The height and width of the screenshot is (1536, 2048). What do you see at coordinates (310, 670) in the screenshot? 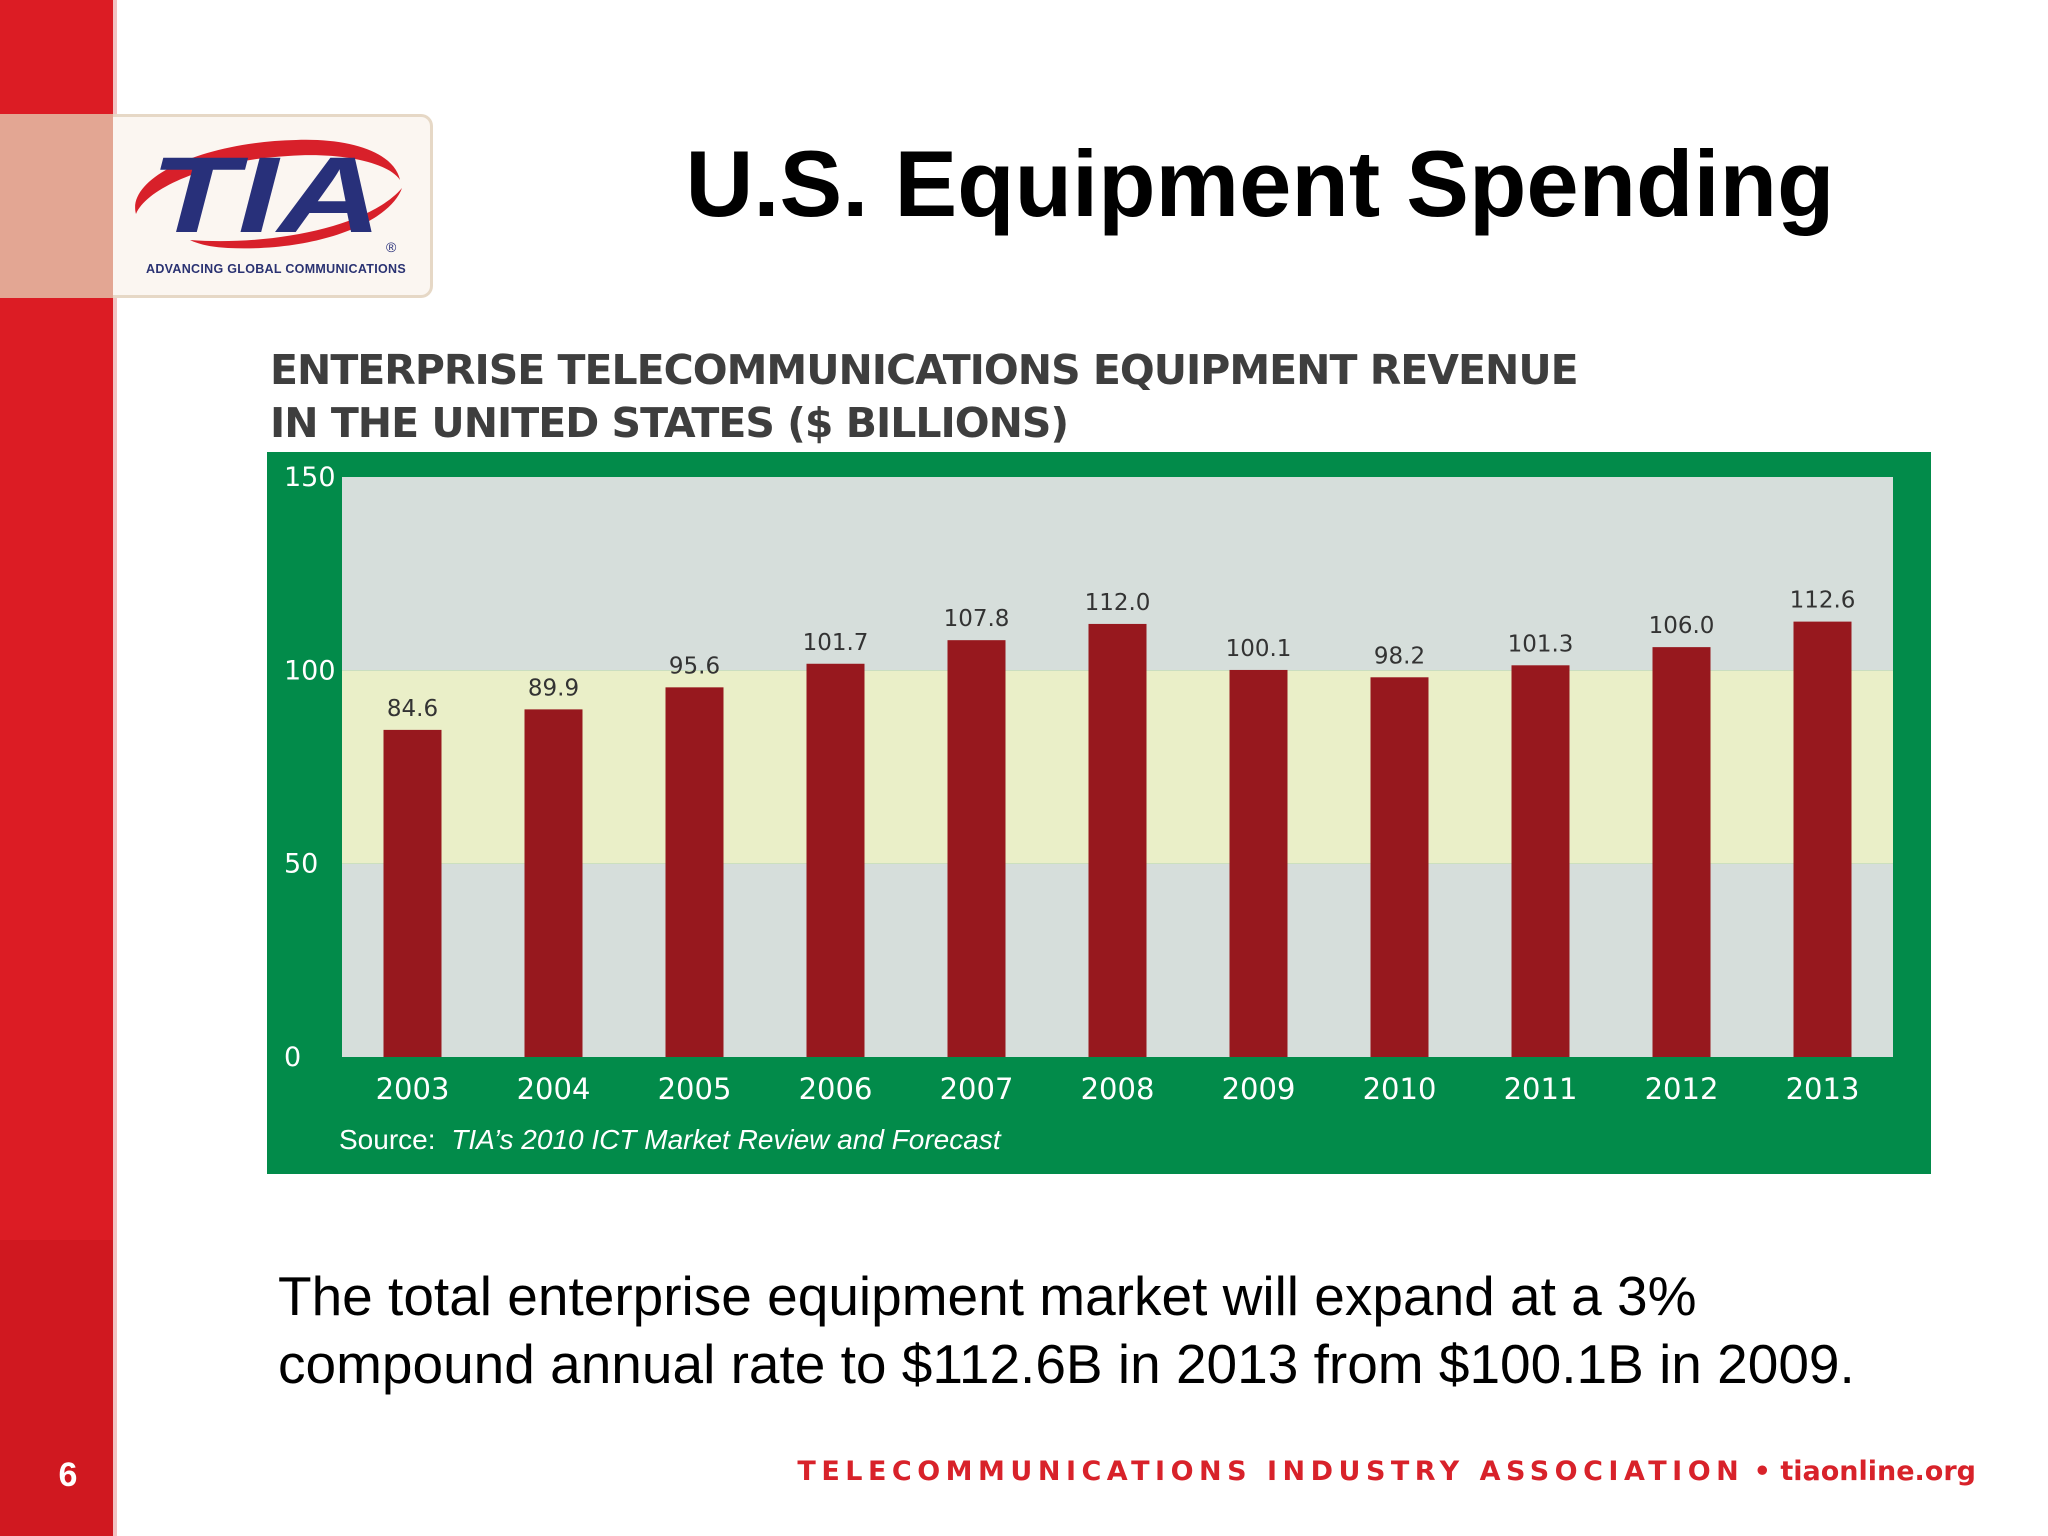
I see `y-tick-label-100: 100` at bounding box center [310, 670].